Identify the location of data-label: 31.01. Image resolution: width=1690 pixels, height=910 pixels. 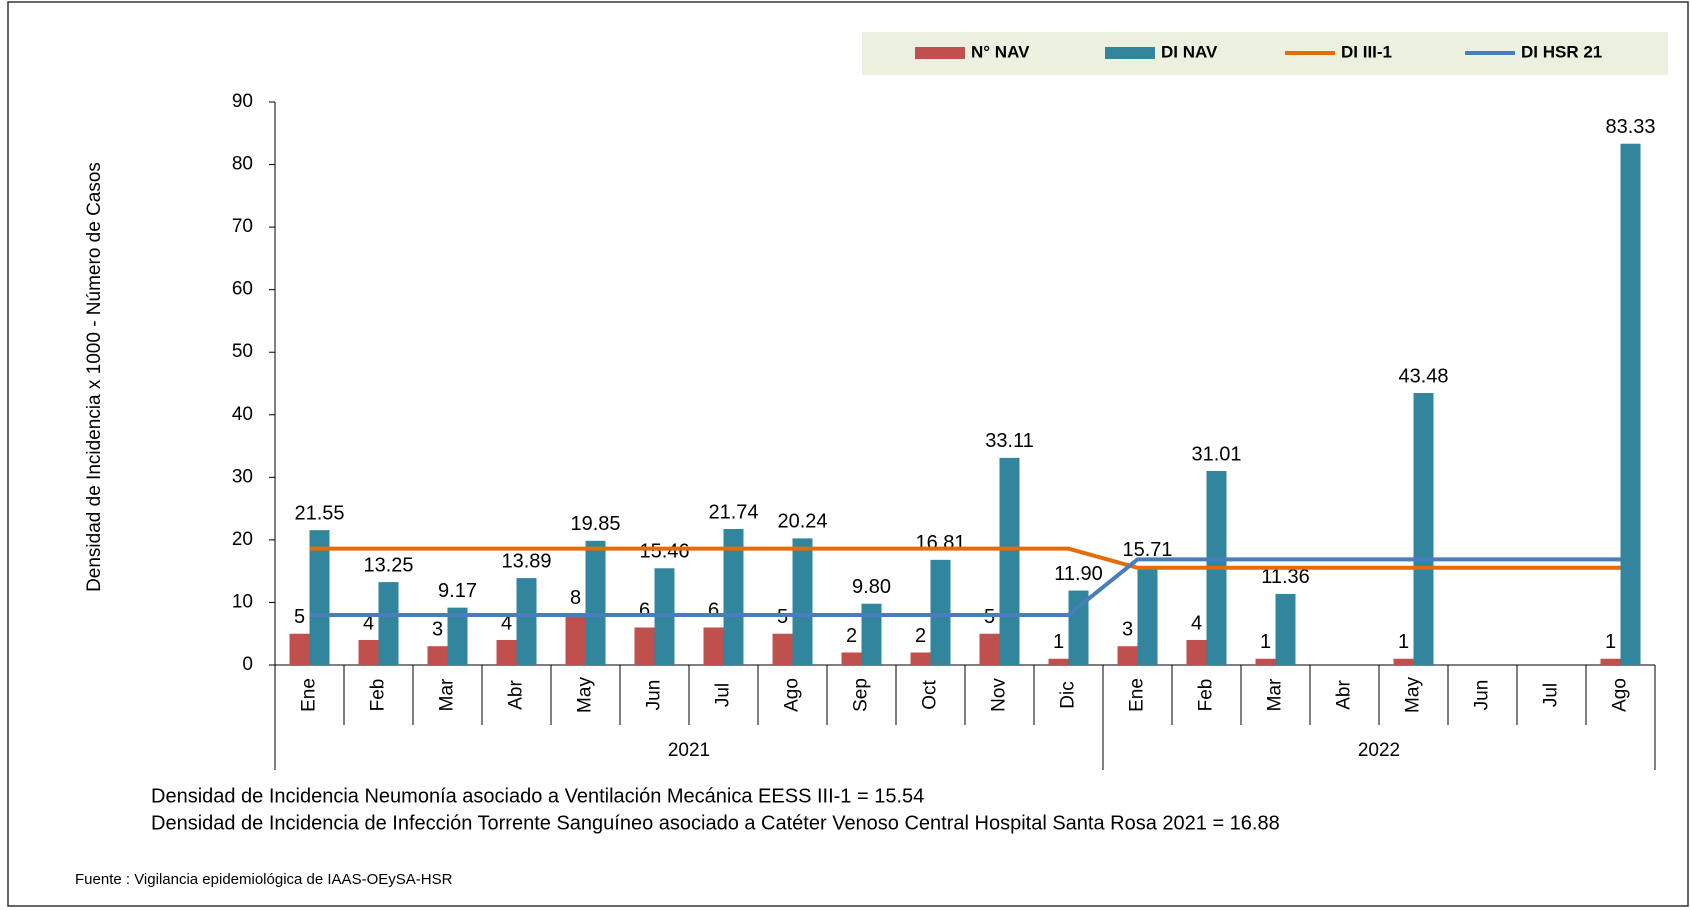
(1216, 454).